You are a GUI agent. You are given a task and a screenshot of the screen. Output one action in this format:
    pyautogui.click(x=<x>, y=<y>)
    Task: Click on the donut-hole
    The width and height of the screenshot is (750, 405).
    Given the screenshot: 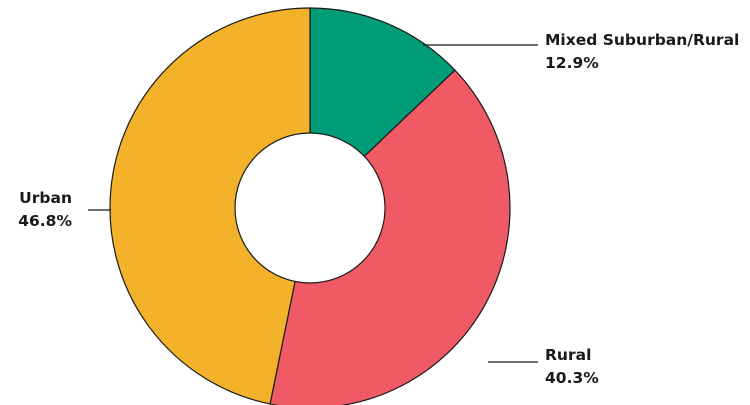 What is the action you would take?
    pyautogui.click(x=310, y=208)
    